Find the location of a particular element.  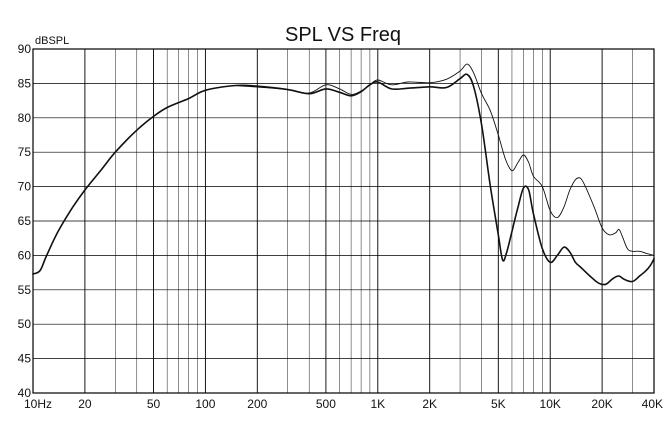

x-tick-label: 1K is located at coordinates (377, 404).